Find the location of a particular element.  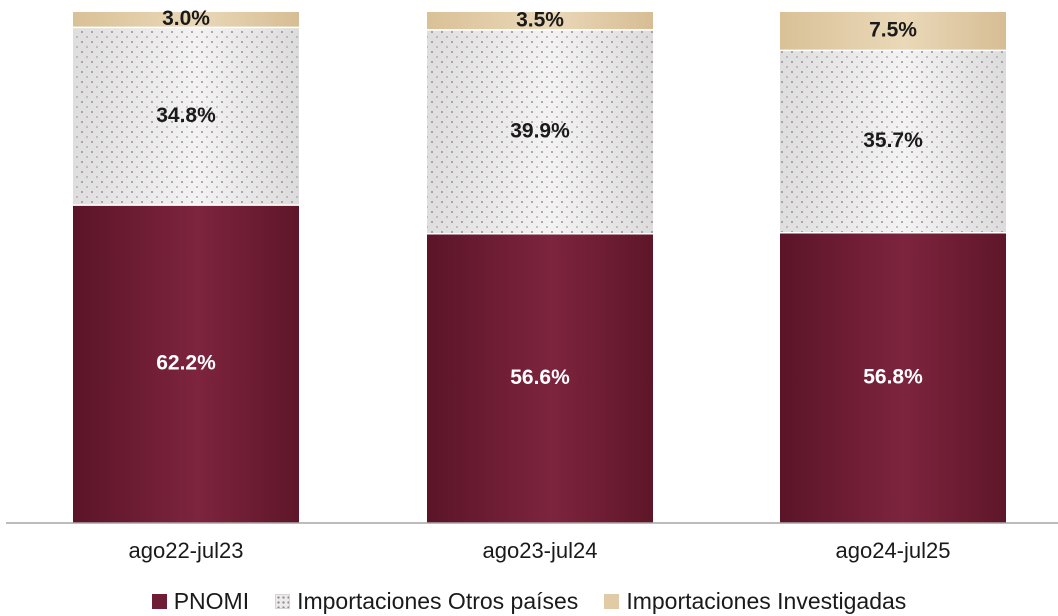

x-tick-label: ago23-jul24 is located at coordinates (540, 550).